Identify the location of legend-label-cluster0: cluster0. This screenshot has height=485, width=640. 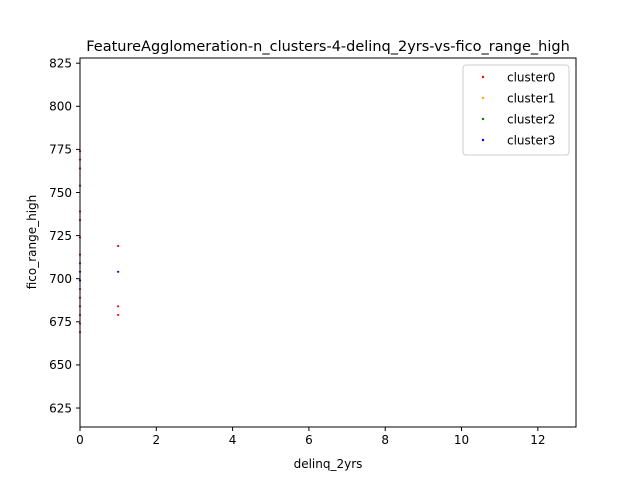
(531, 78).